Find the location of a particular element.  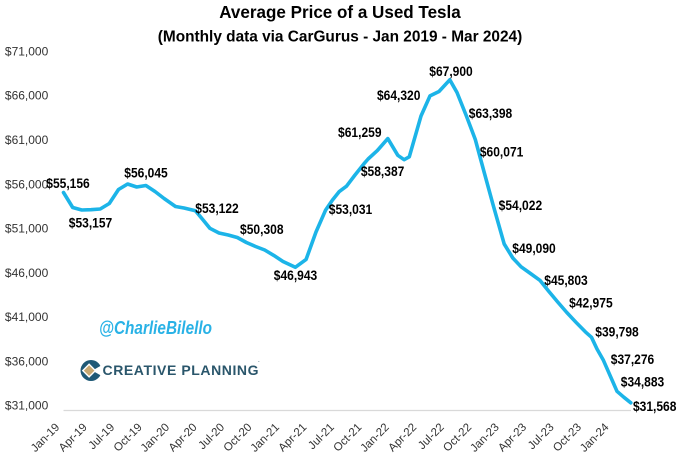

svg-text: $31,000 is located at coordinates (27, 406).